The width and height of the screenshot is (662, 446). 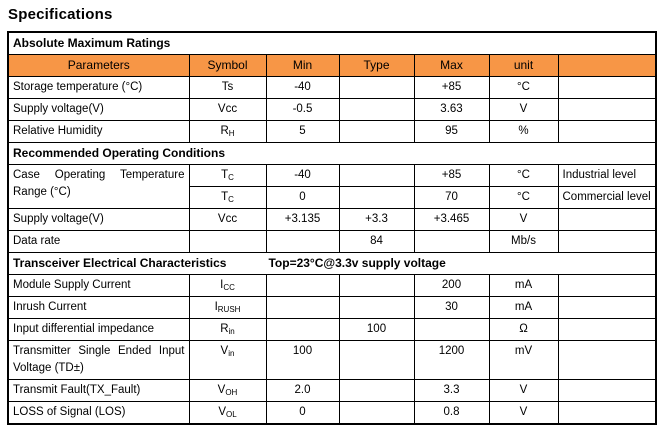 What do you see at coordinates (231, 392) in the screenshot?
I see `symbol-subscript: OH` at bounding box center [231, 392].